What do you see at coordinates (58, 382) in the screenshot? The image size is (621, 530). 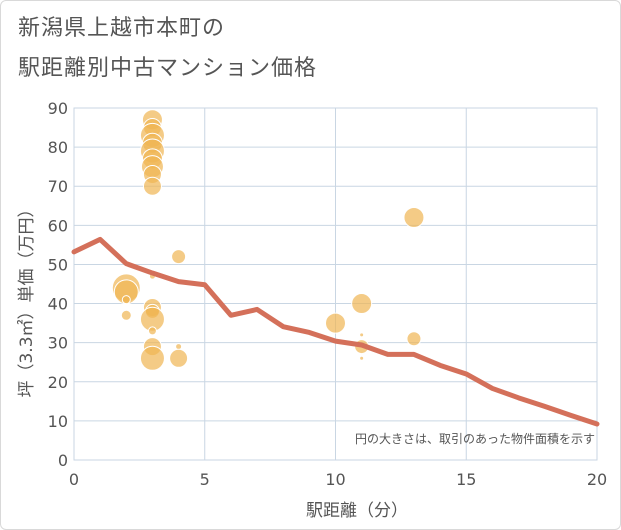 I see `y-tick-label: 20` at bounding box center [58, 382].